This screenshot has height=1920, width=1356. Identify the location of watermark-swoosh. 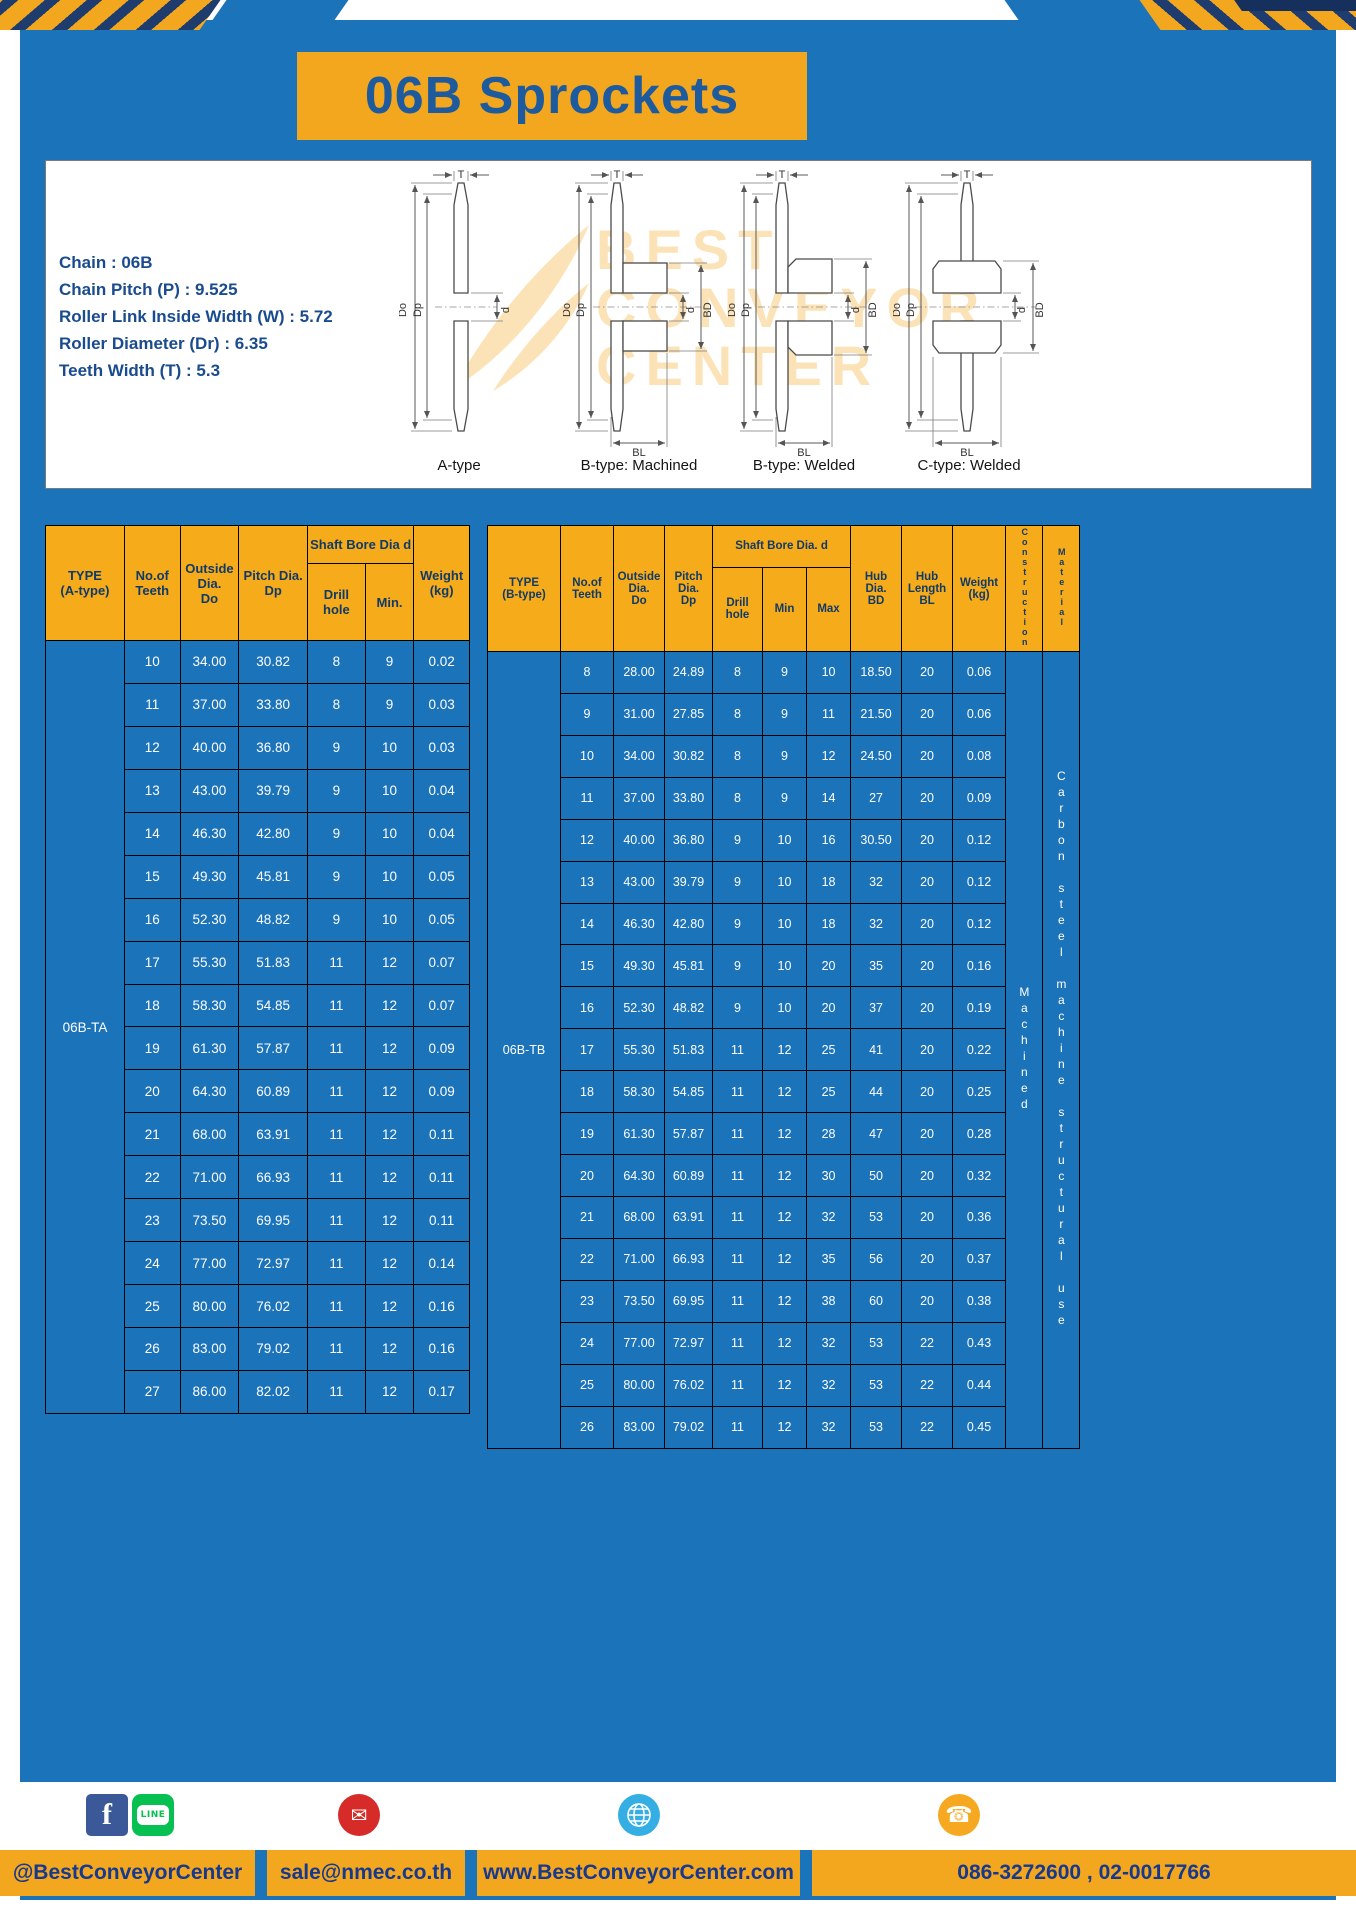
(521, 308).